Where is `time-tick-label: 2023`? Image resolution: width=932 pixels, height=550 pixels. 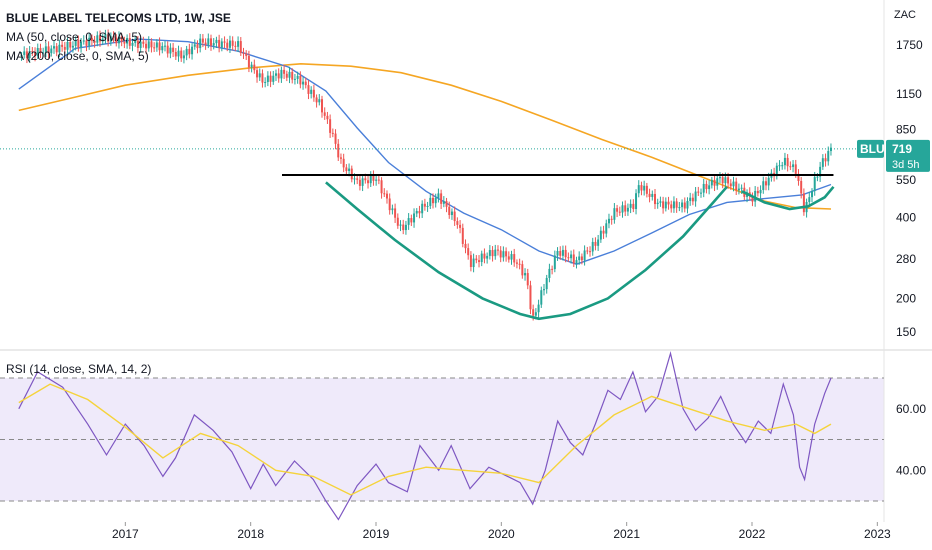 time-tick-label: 2023 is located at coordinates (877, 534).